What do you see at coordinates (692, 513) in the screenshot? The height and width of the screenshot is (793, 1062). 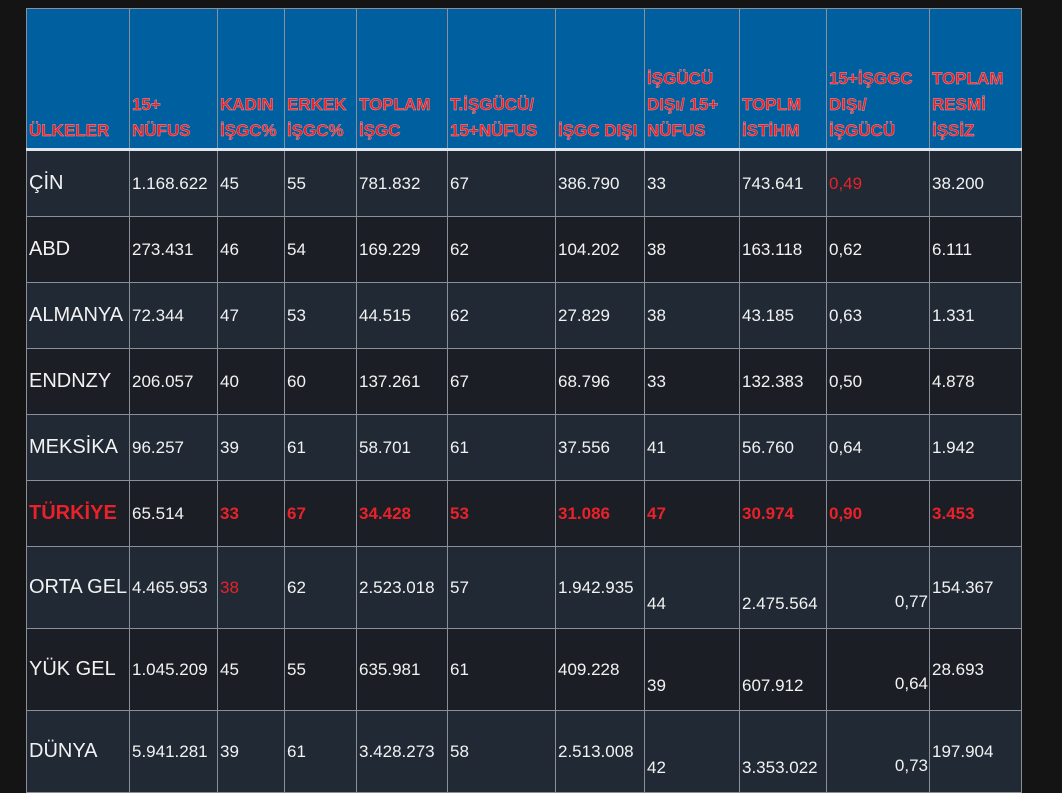 I see `table-cell: 47` at bounding box center [692, 513].